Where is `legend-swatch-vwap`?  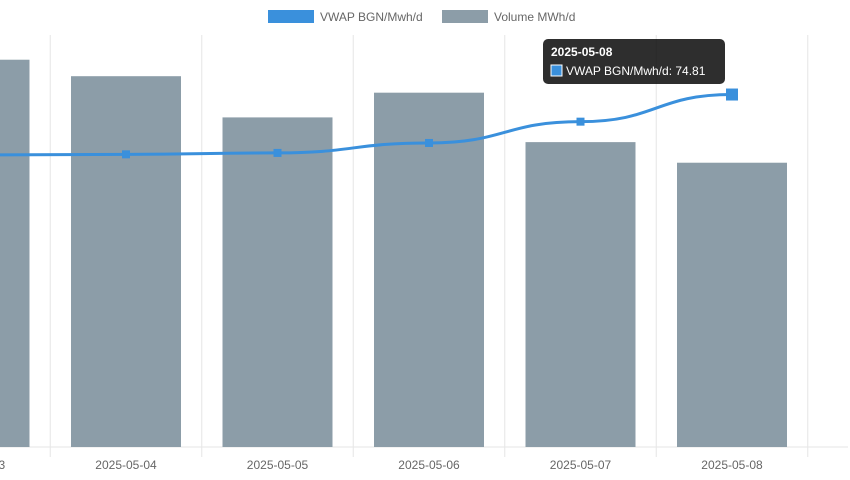 legend-swatch-vwap is located at coordinates (291, 16).